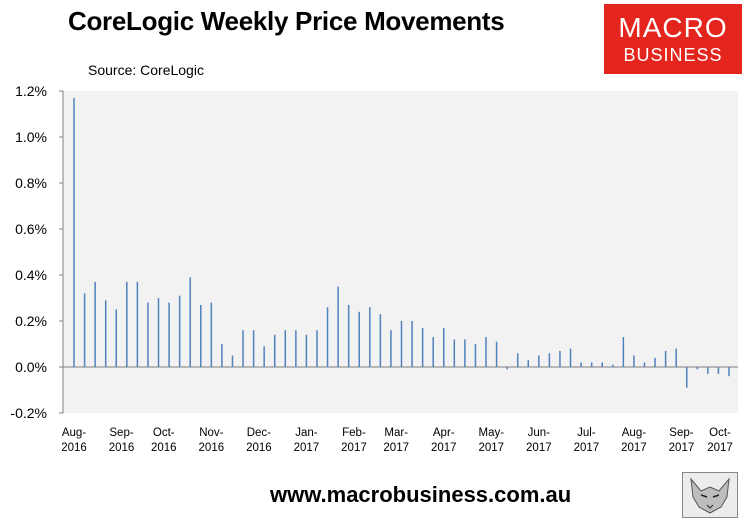 The width and height of the screenshot is (750, 522). What do you see at coordinates (28, 413) in the screenshot?
I see `y-tick-label: -0.2%` at bounding box center [28, 413].